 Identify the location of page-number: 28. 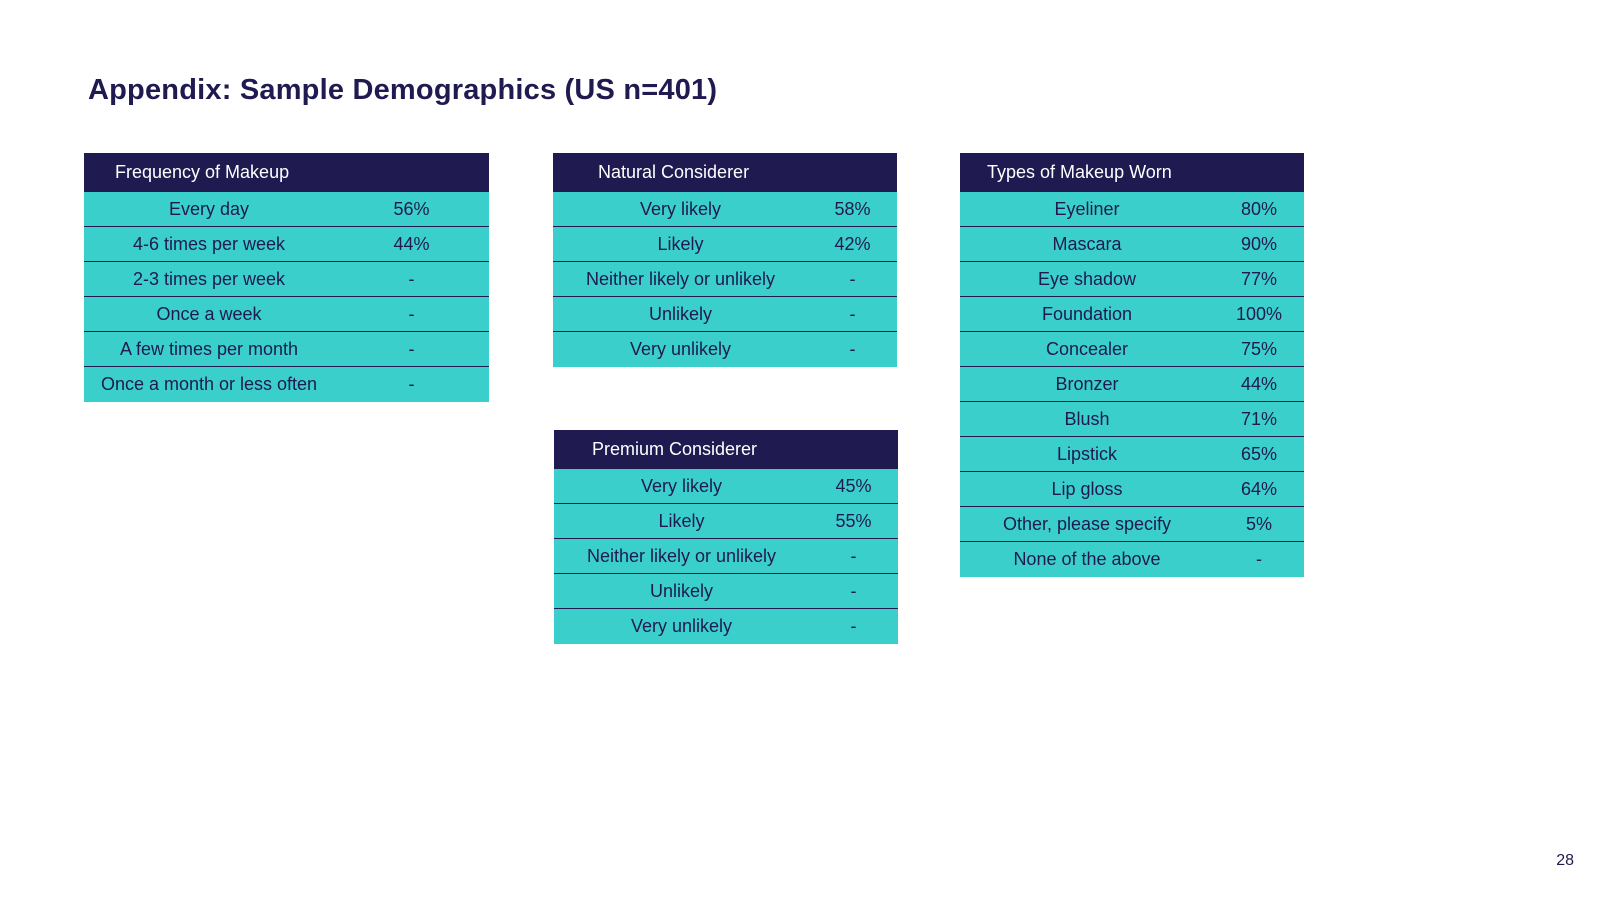
(1565, 860).